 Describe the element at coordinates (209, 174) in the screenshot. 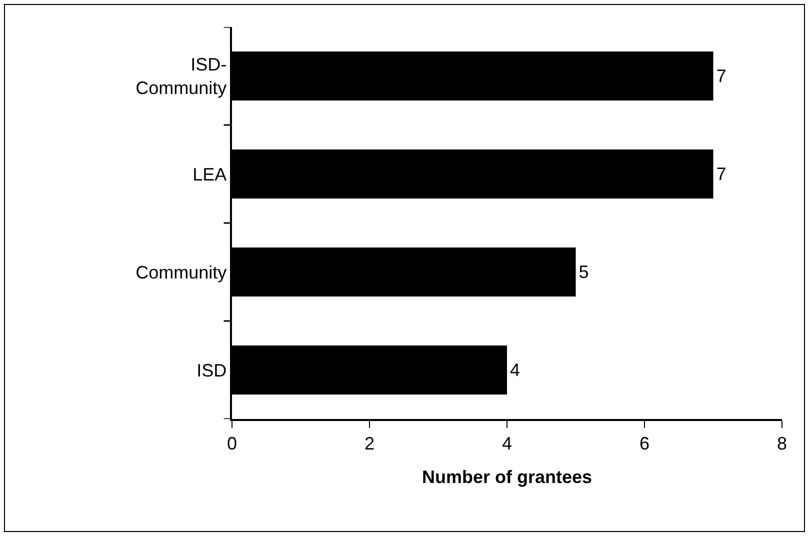

I see `y-tick-label: LEA` at that location.